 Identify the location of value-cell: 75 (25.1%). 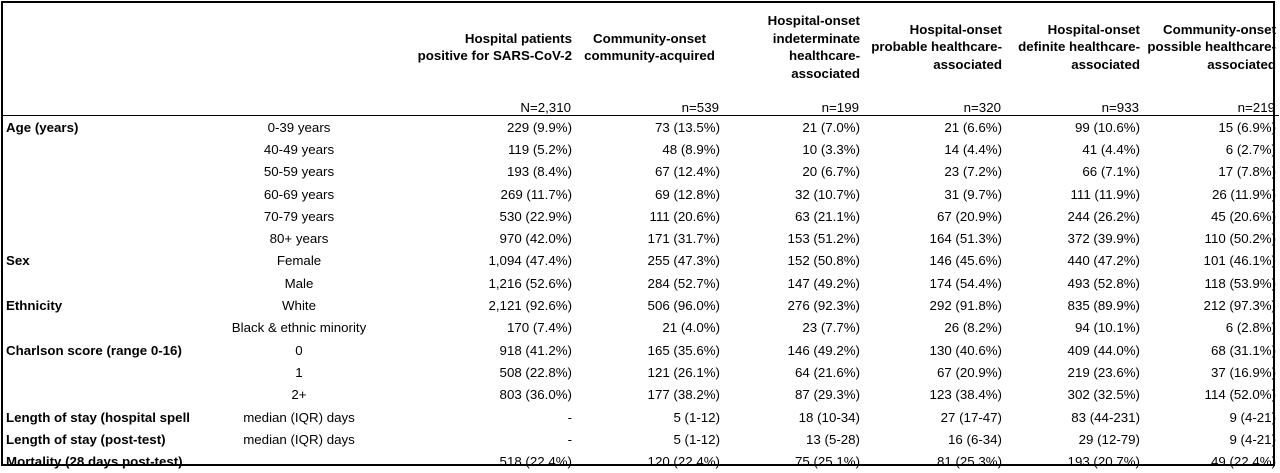
(827, 462).